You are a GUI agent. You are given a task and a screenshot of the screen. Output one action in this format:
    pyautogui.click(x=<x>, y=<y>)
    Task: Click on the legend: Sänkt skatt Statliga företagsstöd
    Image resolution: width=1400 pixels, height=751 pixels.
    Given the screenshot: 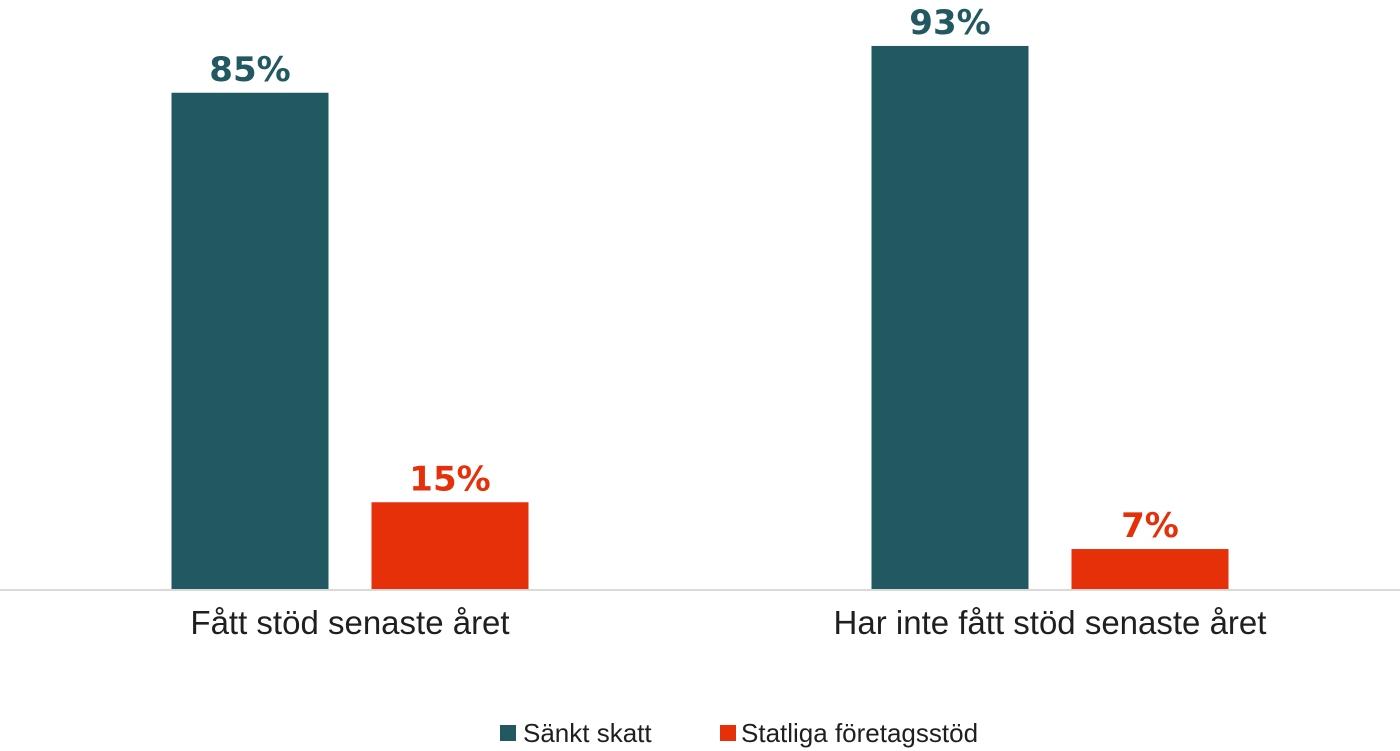 What is the action you would take?
    pyautogui.click(x=739, y=733)
    